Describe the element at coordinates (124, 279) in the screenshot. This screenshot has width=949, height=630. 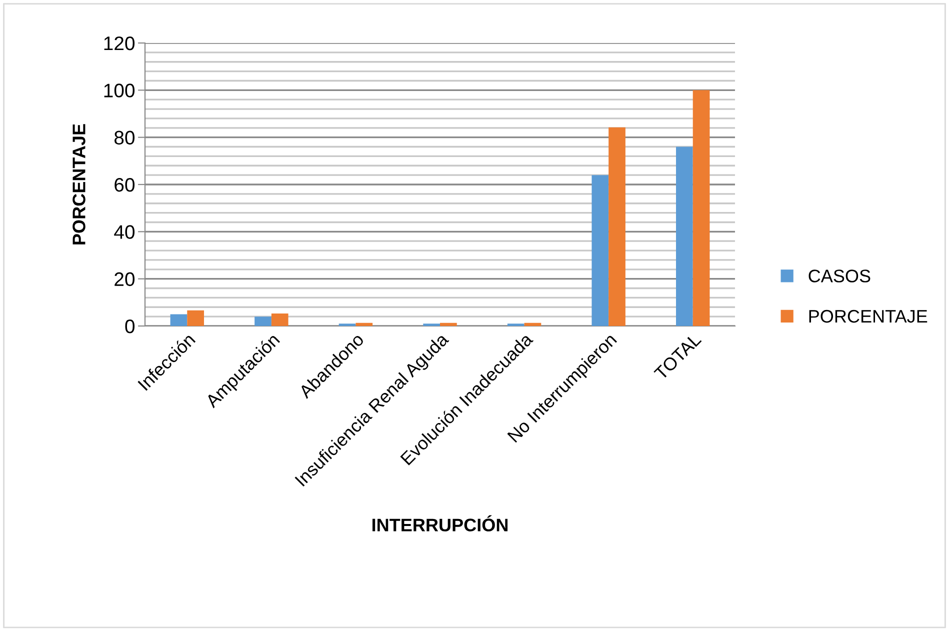
I see `y-tick-label: 20` at that location.